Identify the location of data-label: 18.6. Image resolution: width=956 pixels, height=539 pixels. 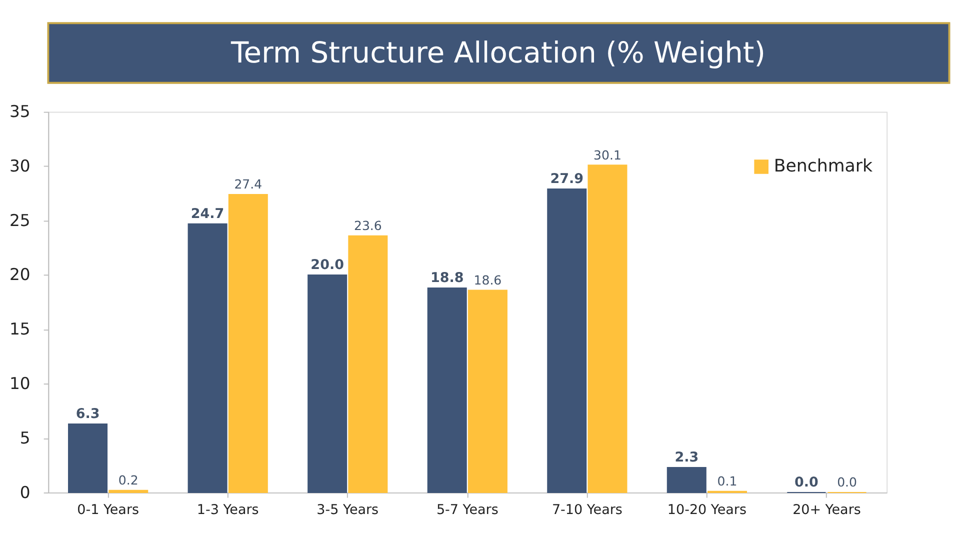
(488, 280).